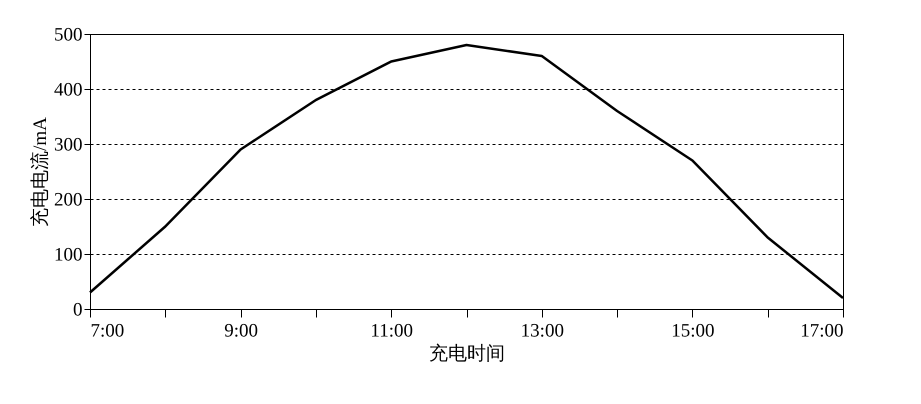 The height and width of the screenshot is (404, 921). What do you see at coordinates (693, 331) in the screenshot?
I see `x-tick-label: 15:00` at bounding box center [693, 331].